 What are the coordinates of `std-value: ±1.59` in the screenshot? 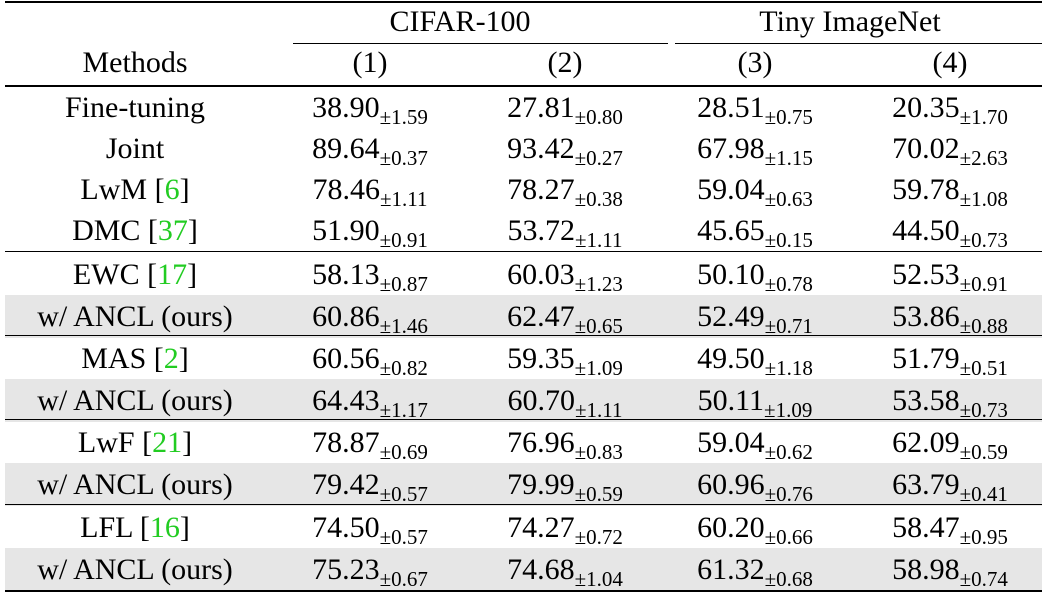 It's located at (403, 117).